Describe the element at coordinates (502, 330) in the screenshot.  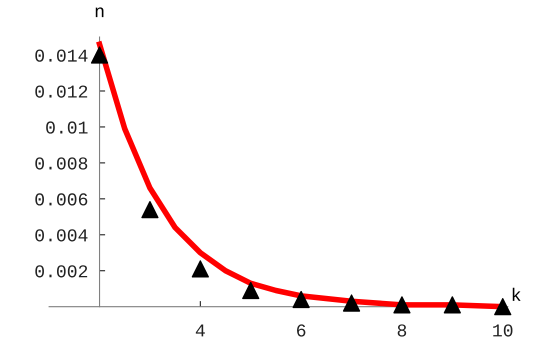
I see `x-tick-label: 10` at that location.